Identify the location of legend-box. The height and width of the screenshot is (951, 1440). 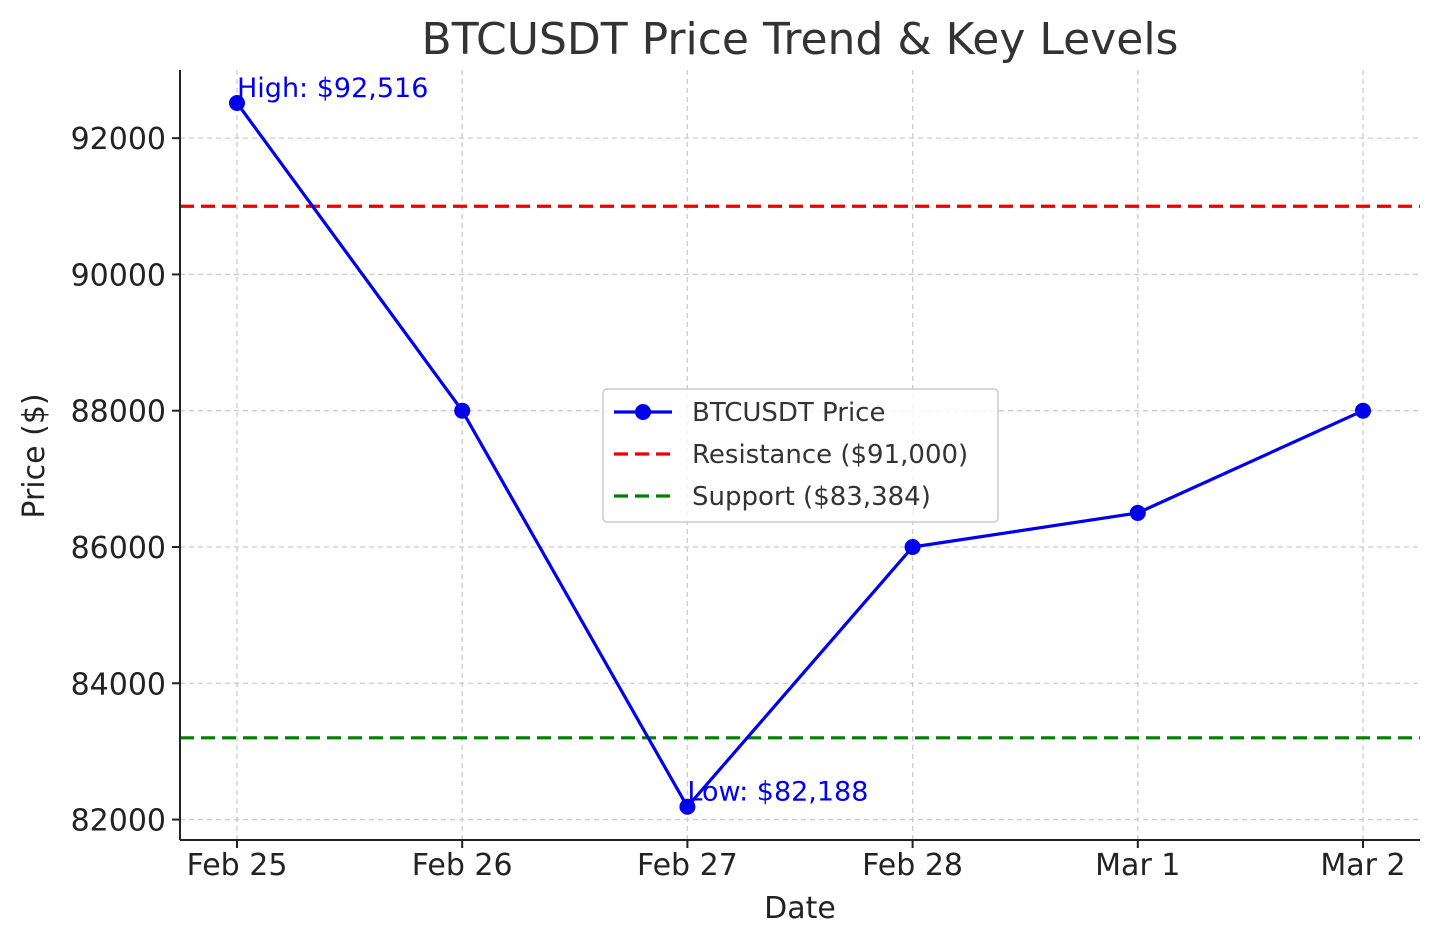
(800, 455).